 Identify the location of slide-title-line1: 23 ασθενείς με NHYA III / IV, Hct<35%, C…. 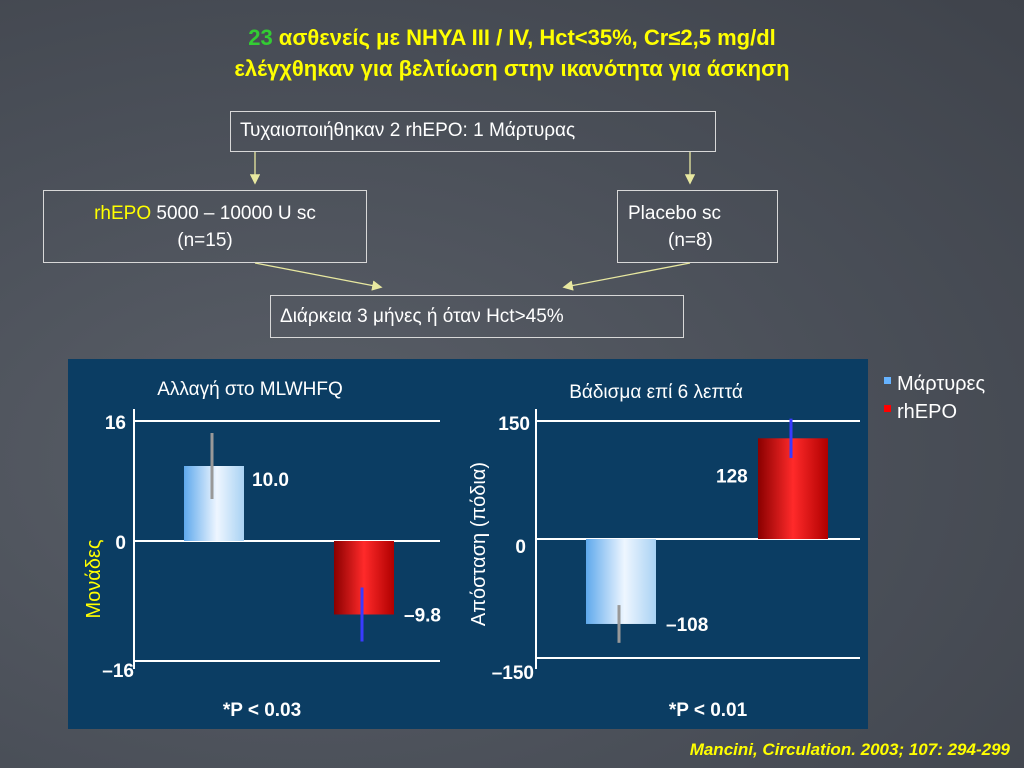
(512, 37).